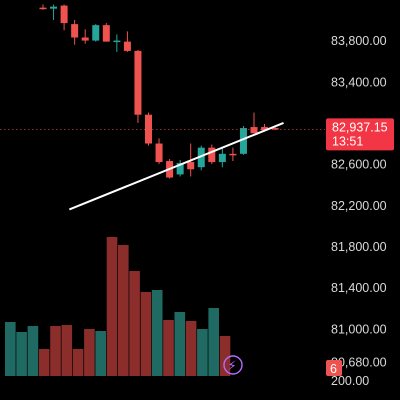 Image resolution: width=400 pixels, height=400 pixels. I want to click on last-price-value: 82,937.15, so click(360, 127).